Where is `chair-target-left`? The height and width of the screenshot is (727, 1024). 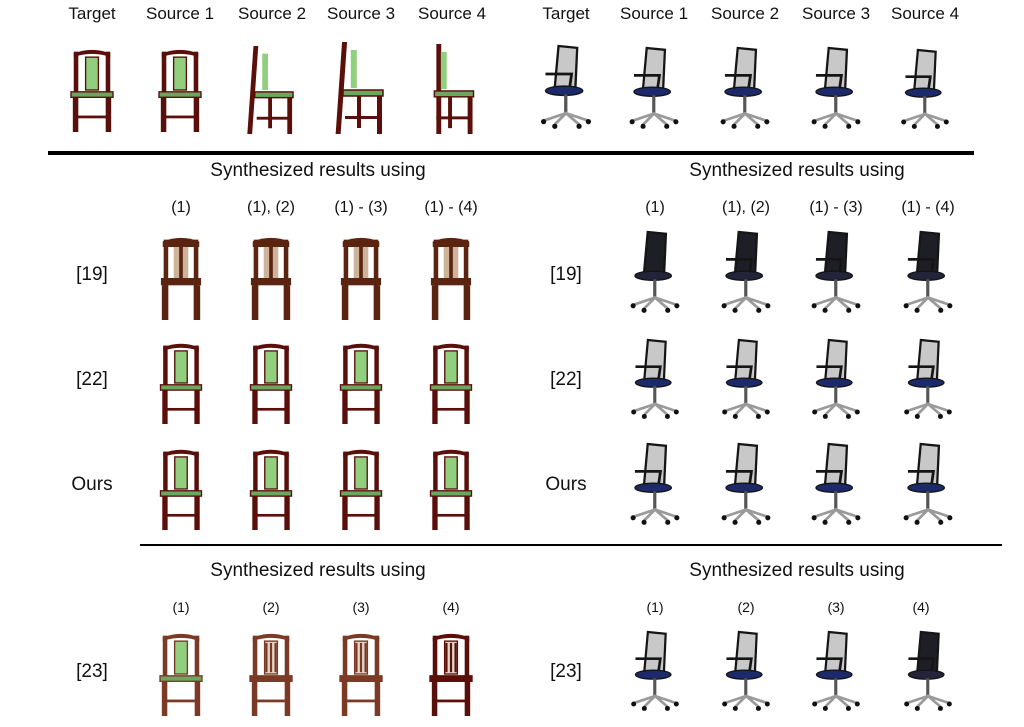
chair-target-left is located at coordinates (92, 90).